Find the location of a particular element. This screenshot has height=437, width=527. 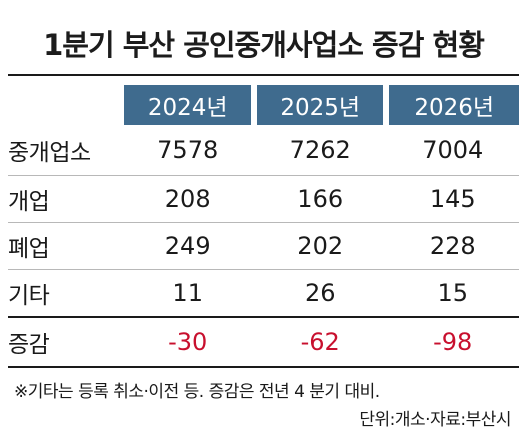

header-2025: 2025년 is located at coordinates (318, 105).